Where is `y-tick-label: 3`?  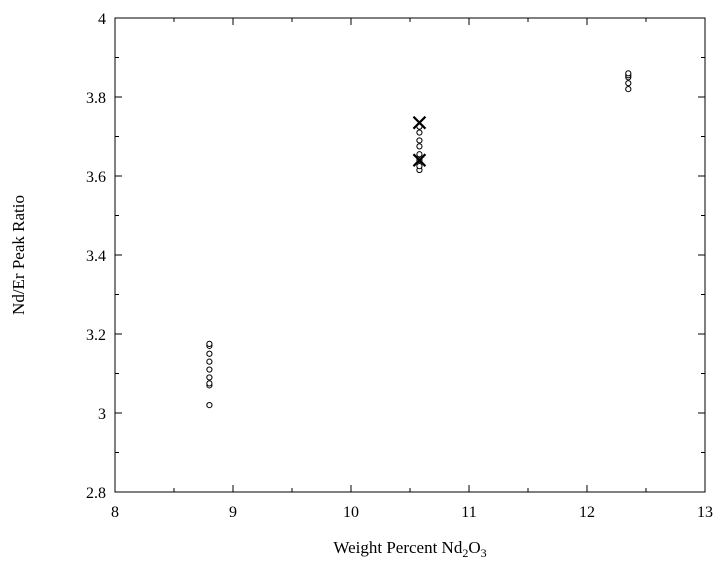
y-tick-label: 3 is located at coordinates (102, 414).